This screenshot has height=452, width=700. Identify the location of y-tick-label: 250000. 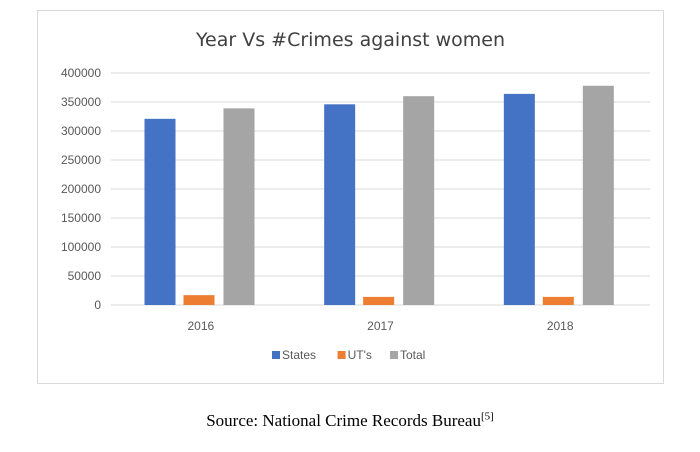
(81, 160).